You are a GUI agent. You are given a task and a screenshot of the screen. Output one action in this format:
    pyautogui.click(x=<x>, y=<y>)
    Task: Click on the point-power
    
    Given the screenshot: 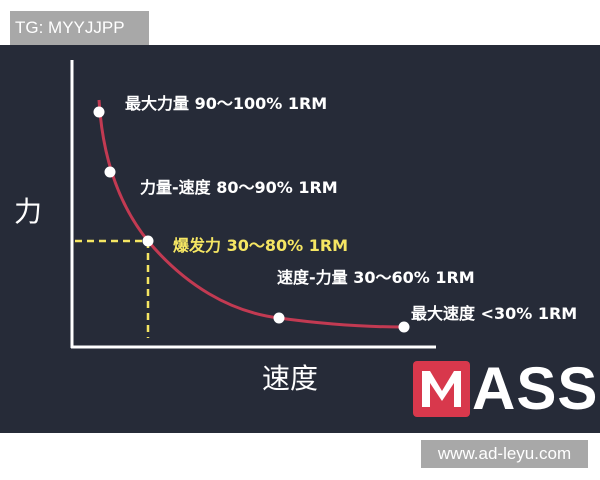 What is the action you would take?
    pyautogui.click(x=148, y=241)
    